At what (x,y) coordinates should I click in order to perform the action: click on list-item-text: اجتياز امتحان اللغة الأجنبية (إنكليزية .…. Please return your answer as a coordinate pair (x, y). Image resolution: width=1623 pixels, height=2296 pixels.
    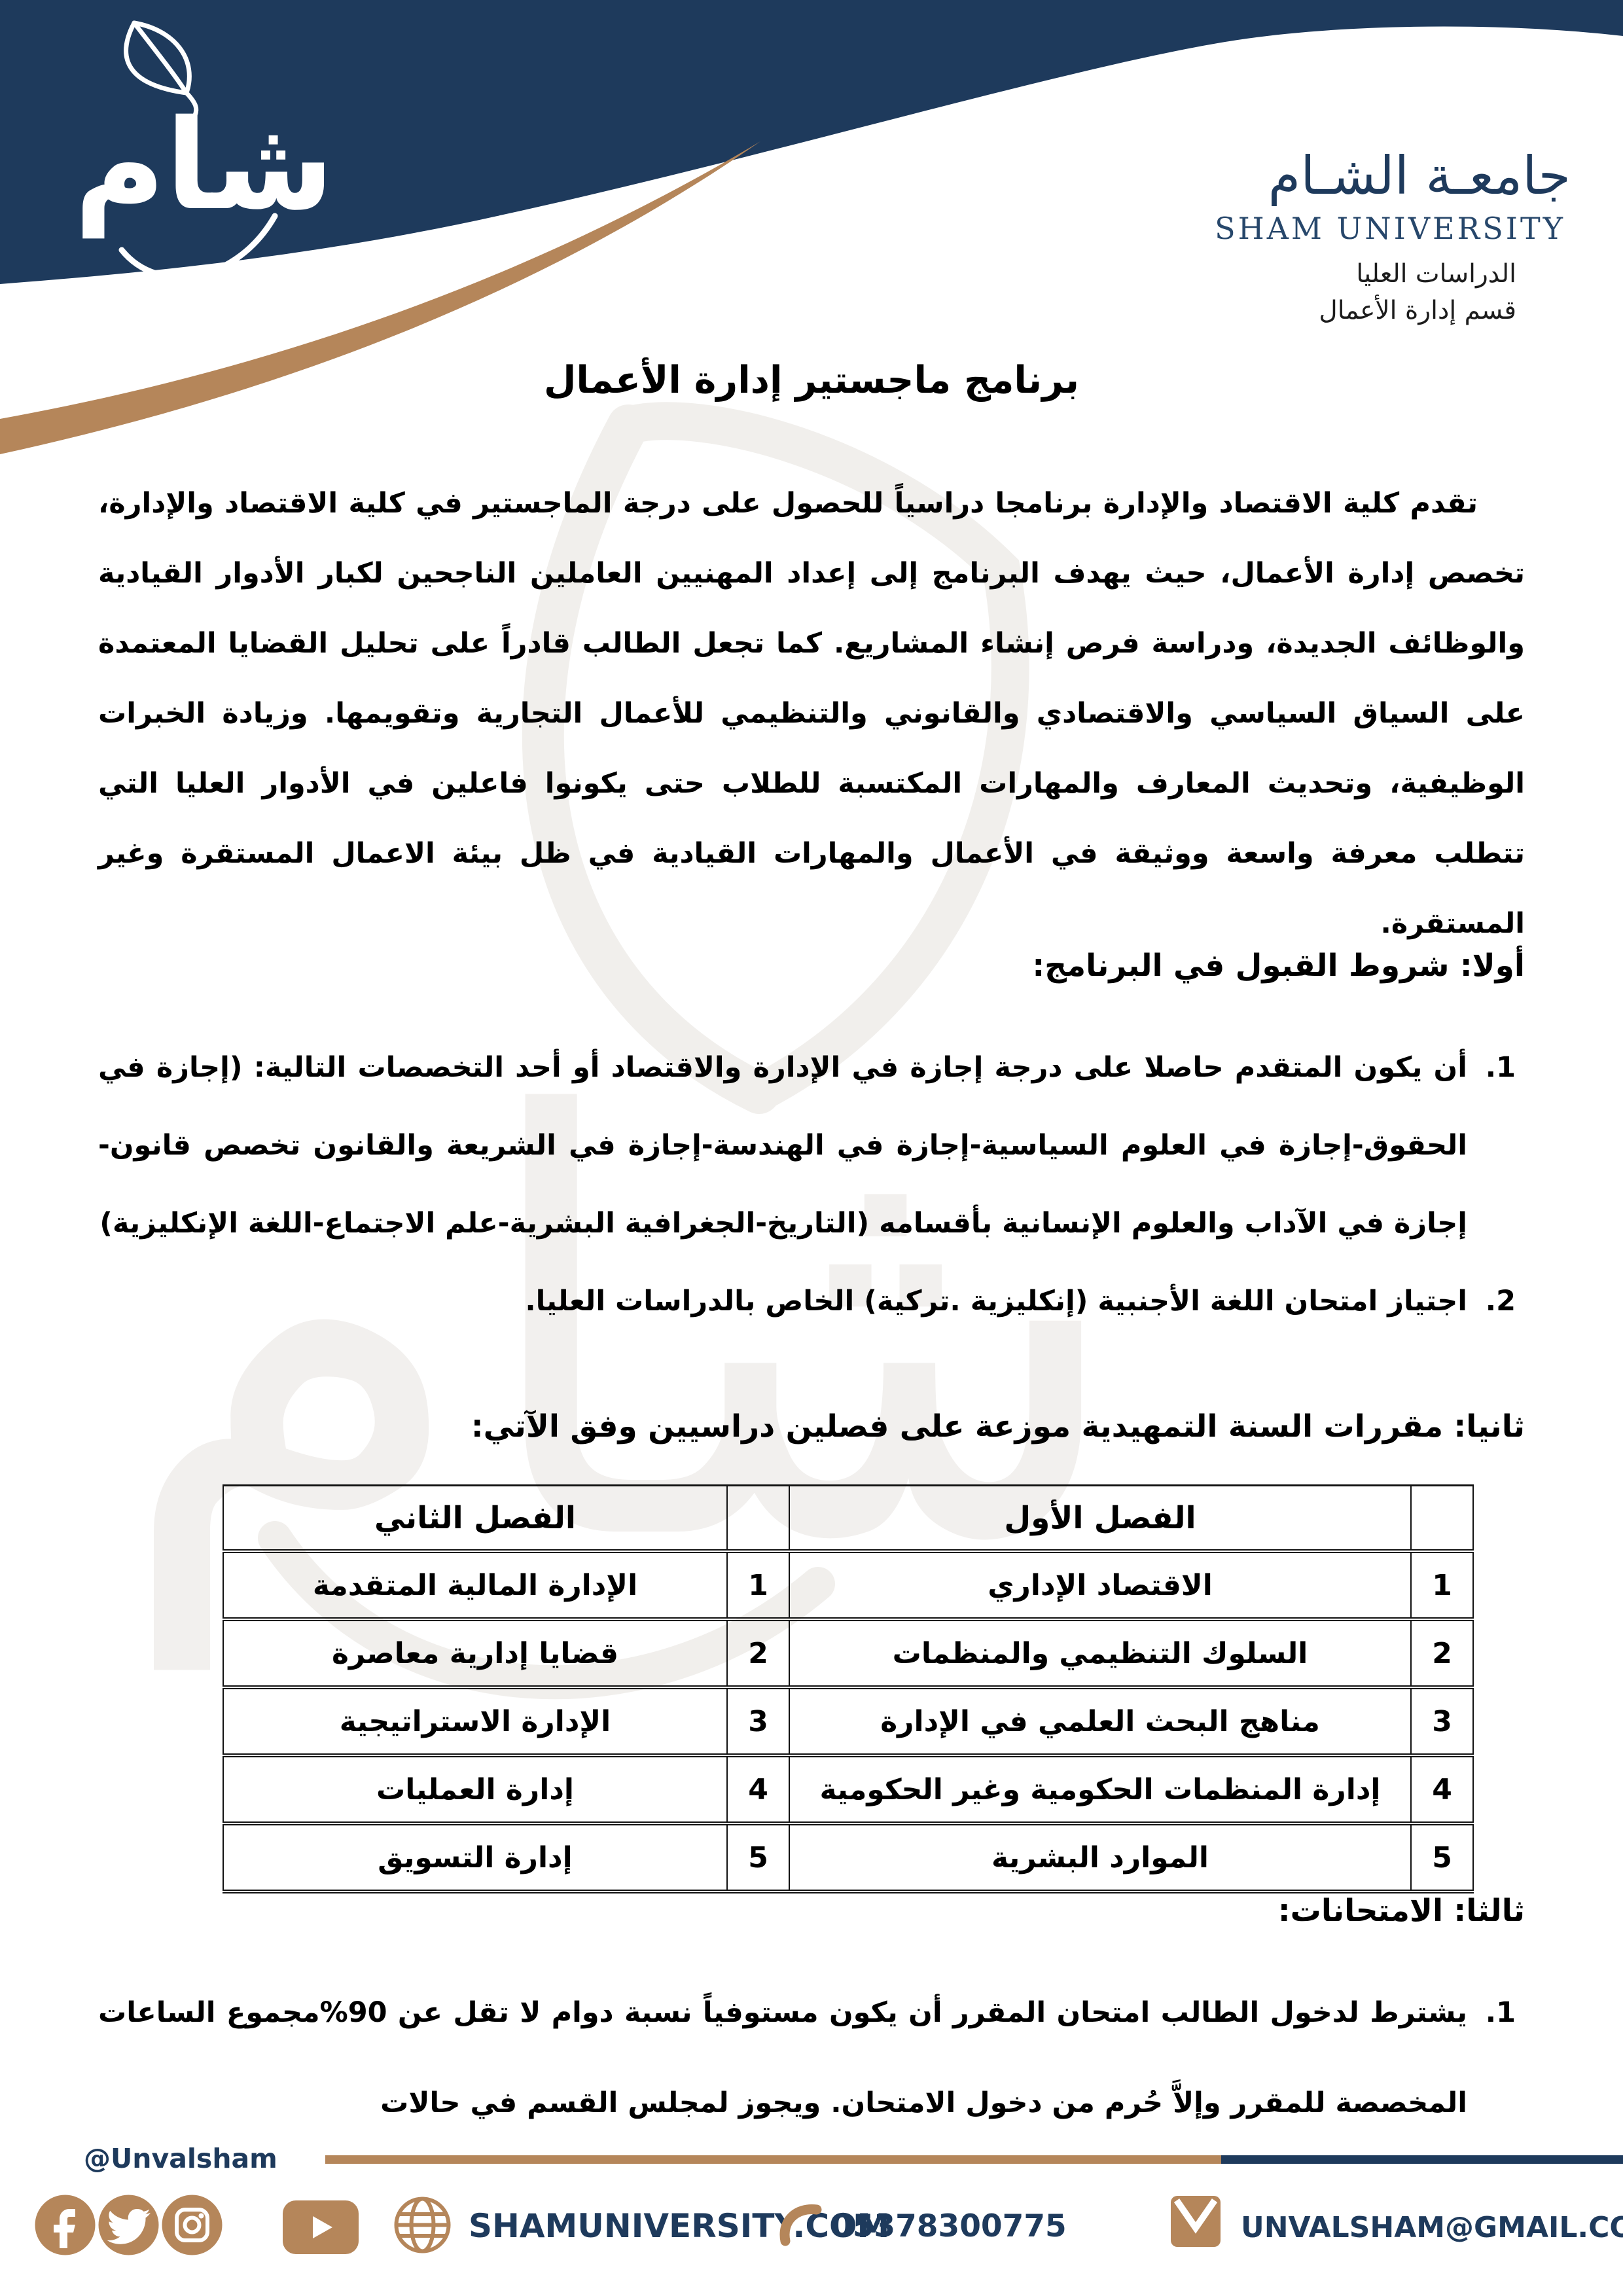
    Looking at the image, I should click on (996, 1301).